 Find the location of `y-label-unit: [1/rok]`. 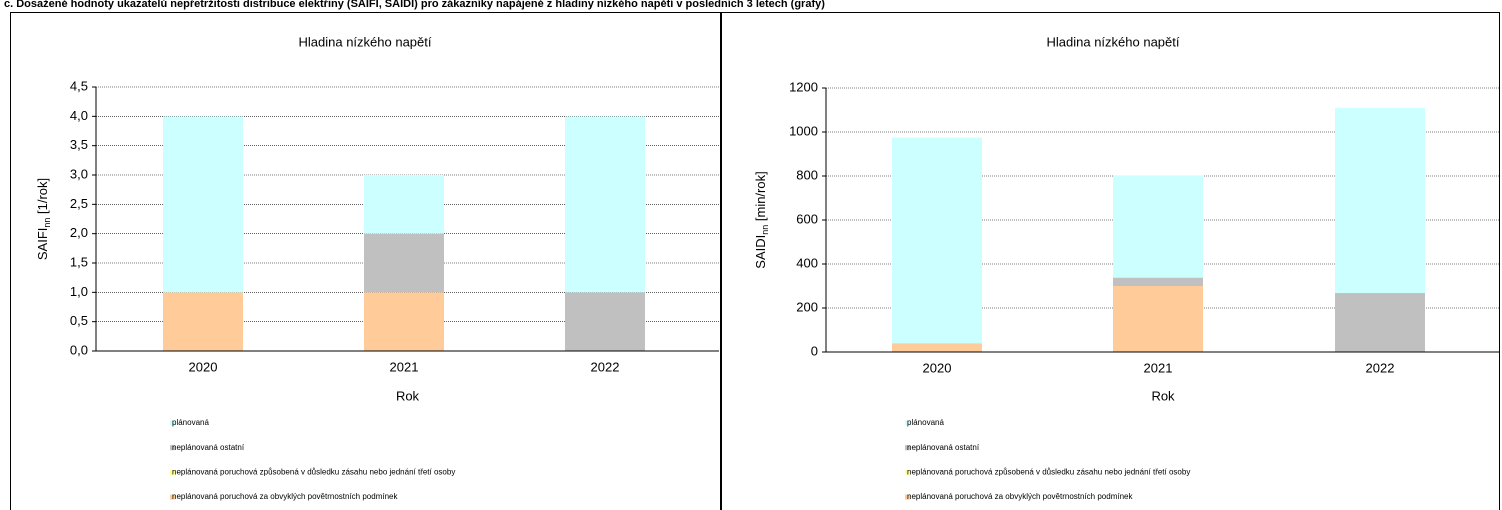

y-label-unit: [1/rok] is located at coordinates (42, 198).